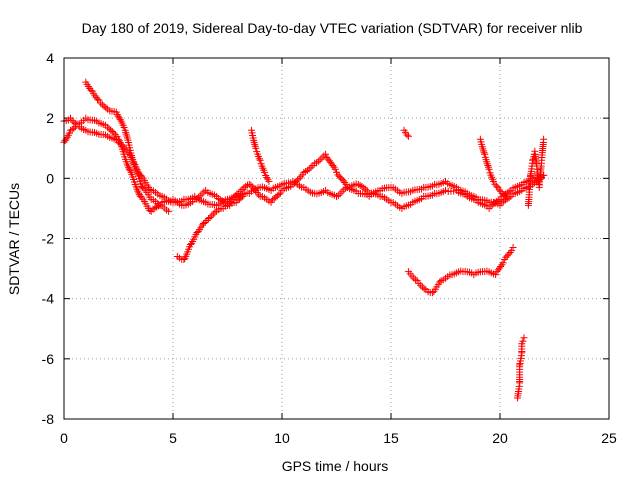 This screenshot has height=480, width=640. Describe the element at coordinates (14, 239) in the screenshot. I see `y-axis-label: SDTVAR / TECUs` at that location.